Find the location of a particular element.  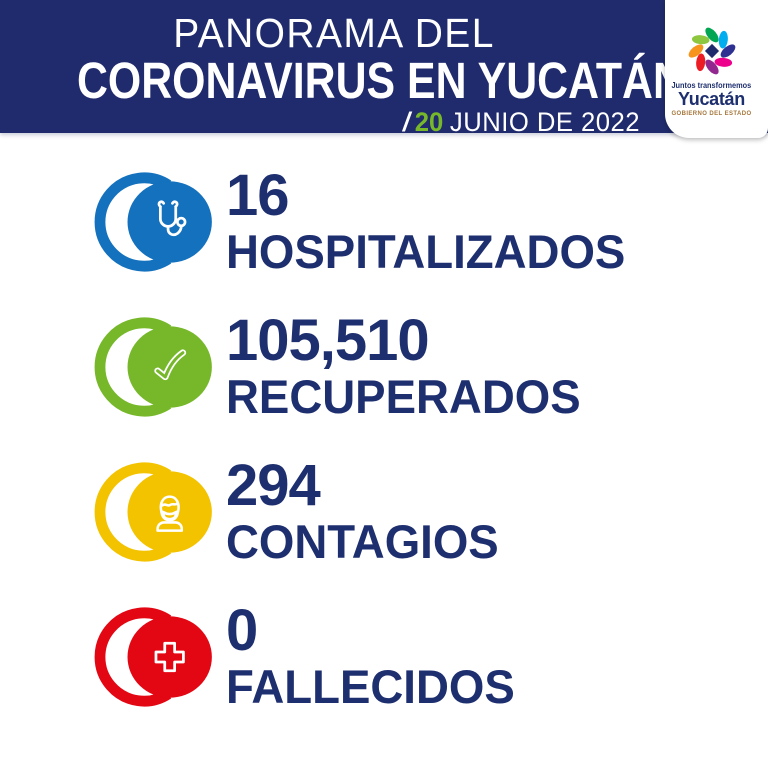

stat-label: HOSPITALIZADOS is located at coordinates (426, 252).